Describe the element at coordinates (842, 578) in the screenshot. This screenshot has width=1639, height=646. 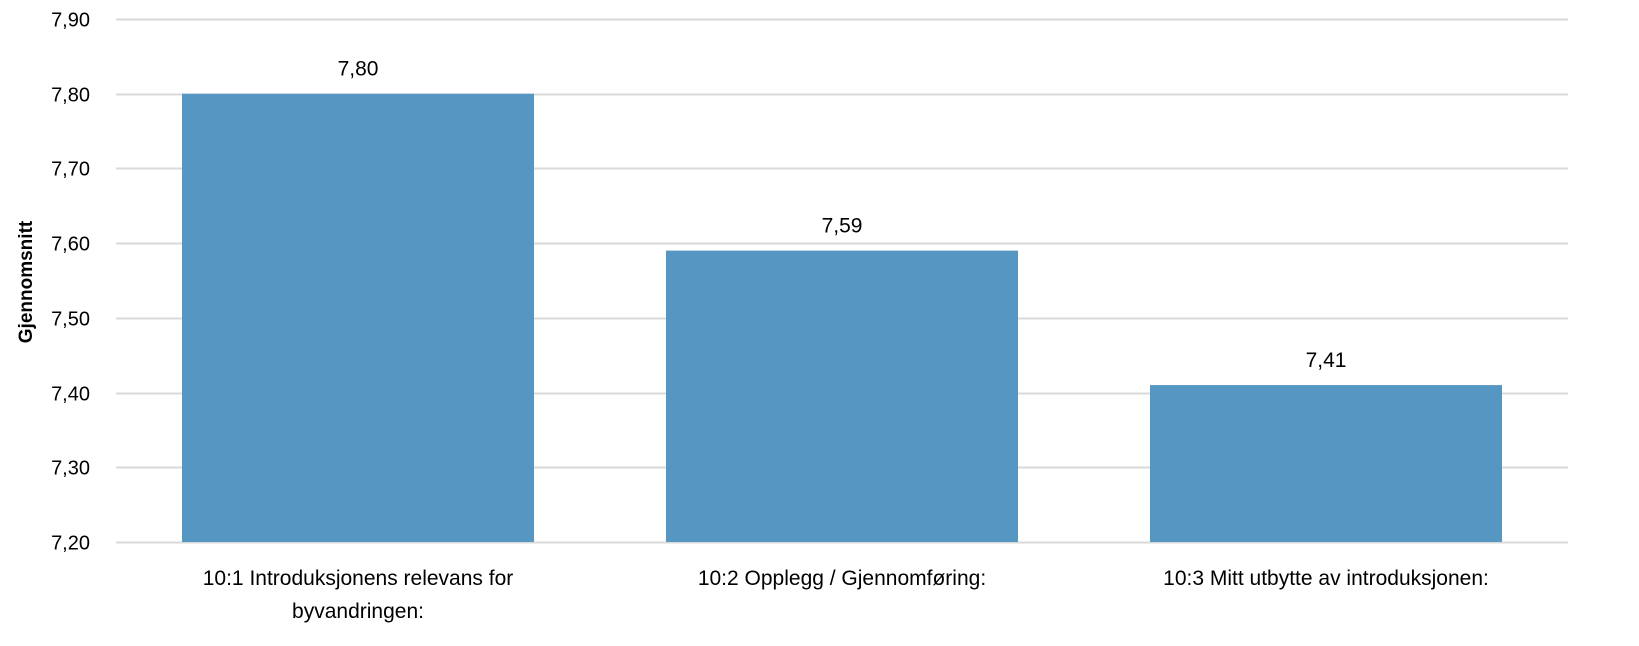
I see `x-category-label: 10:2 Opplegg / Gjennomføring:` at that location.